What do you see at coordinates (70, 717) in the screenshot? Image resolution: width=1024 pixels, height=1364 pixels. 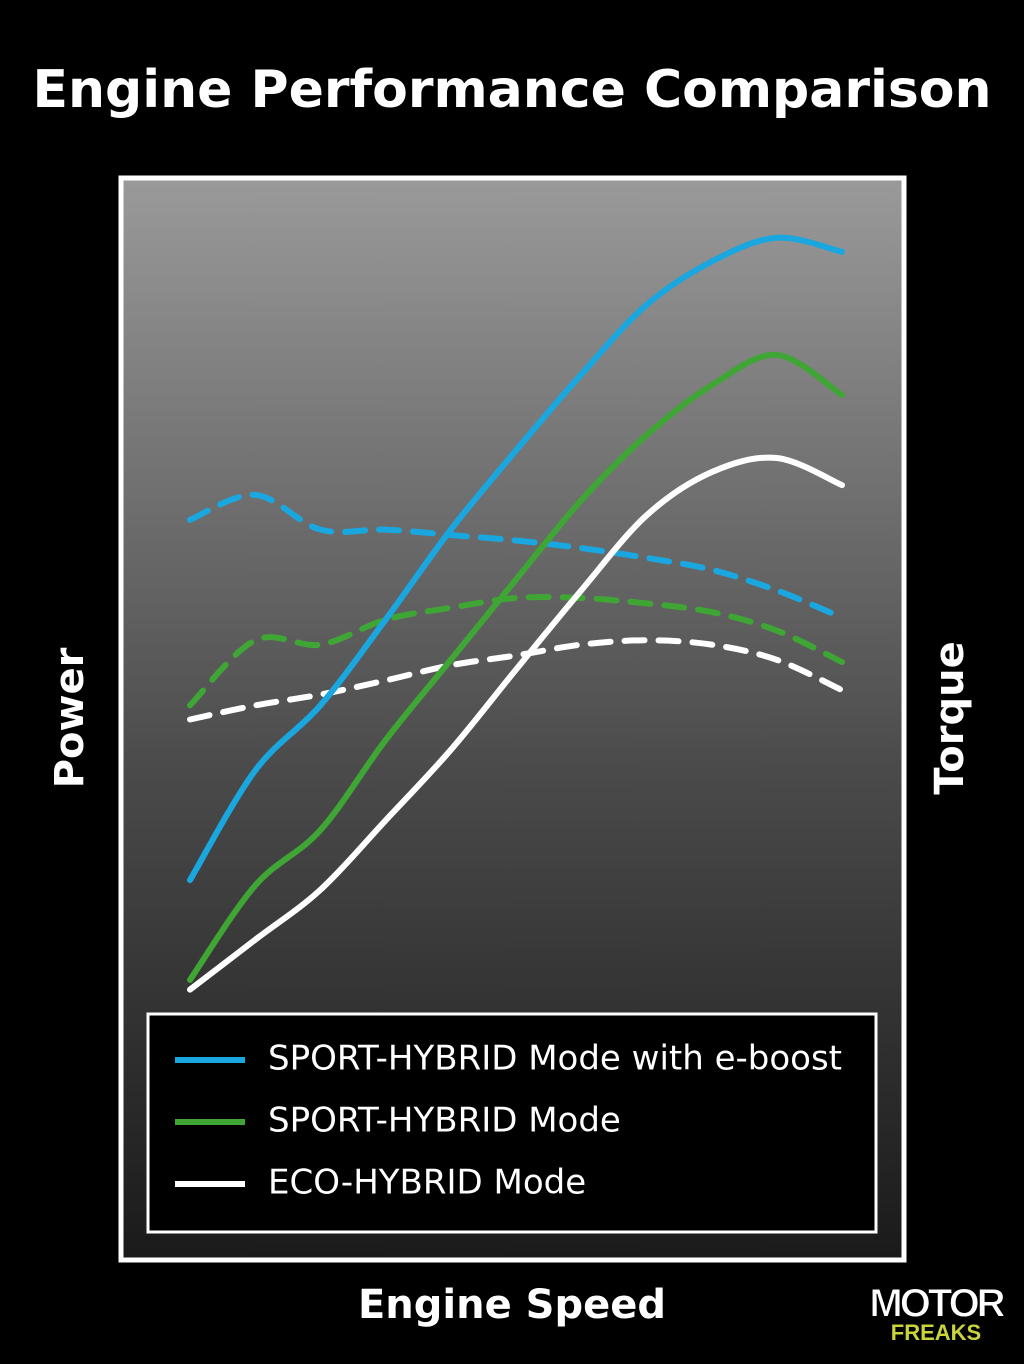 I see `y-axis-label: Power` at bounding box center [70, 717].